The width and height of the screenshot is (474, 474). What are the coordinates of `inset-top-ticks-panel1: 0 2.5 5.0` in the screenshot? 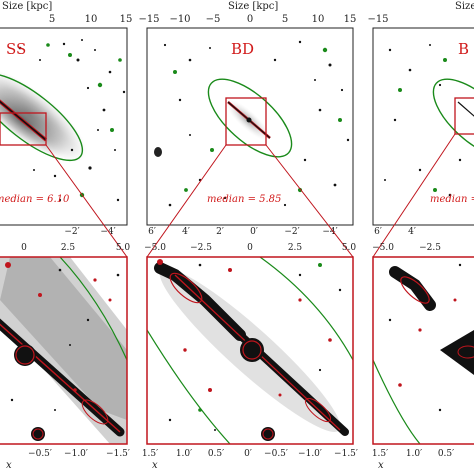 It's located at (75, 248).